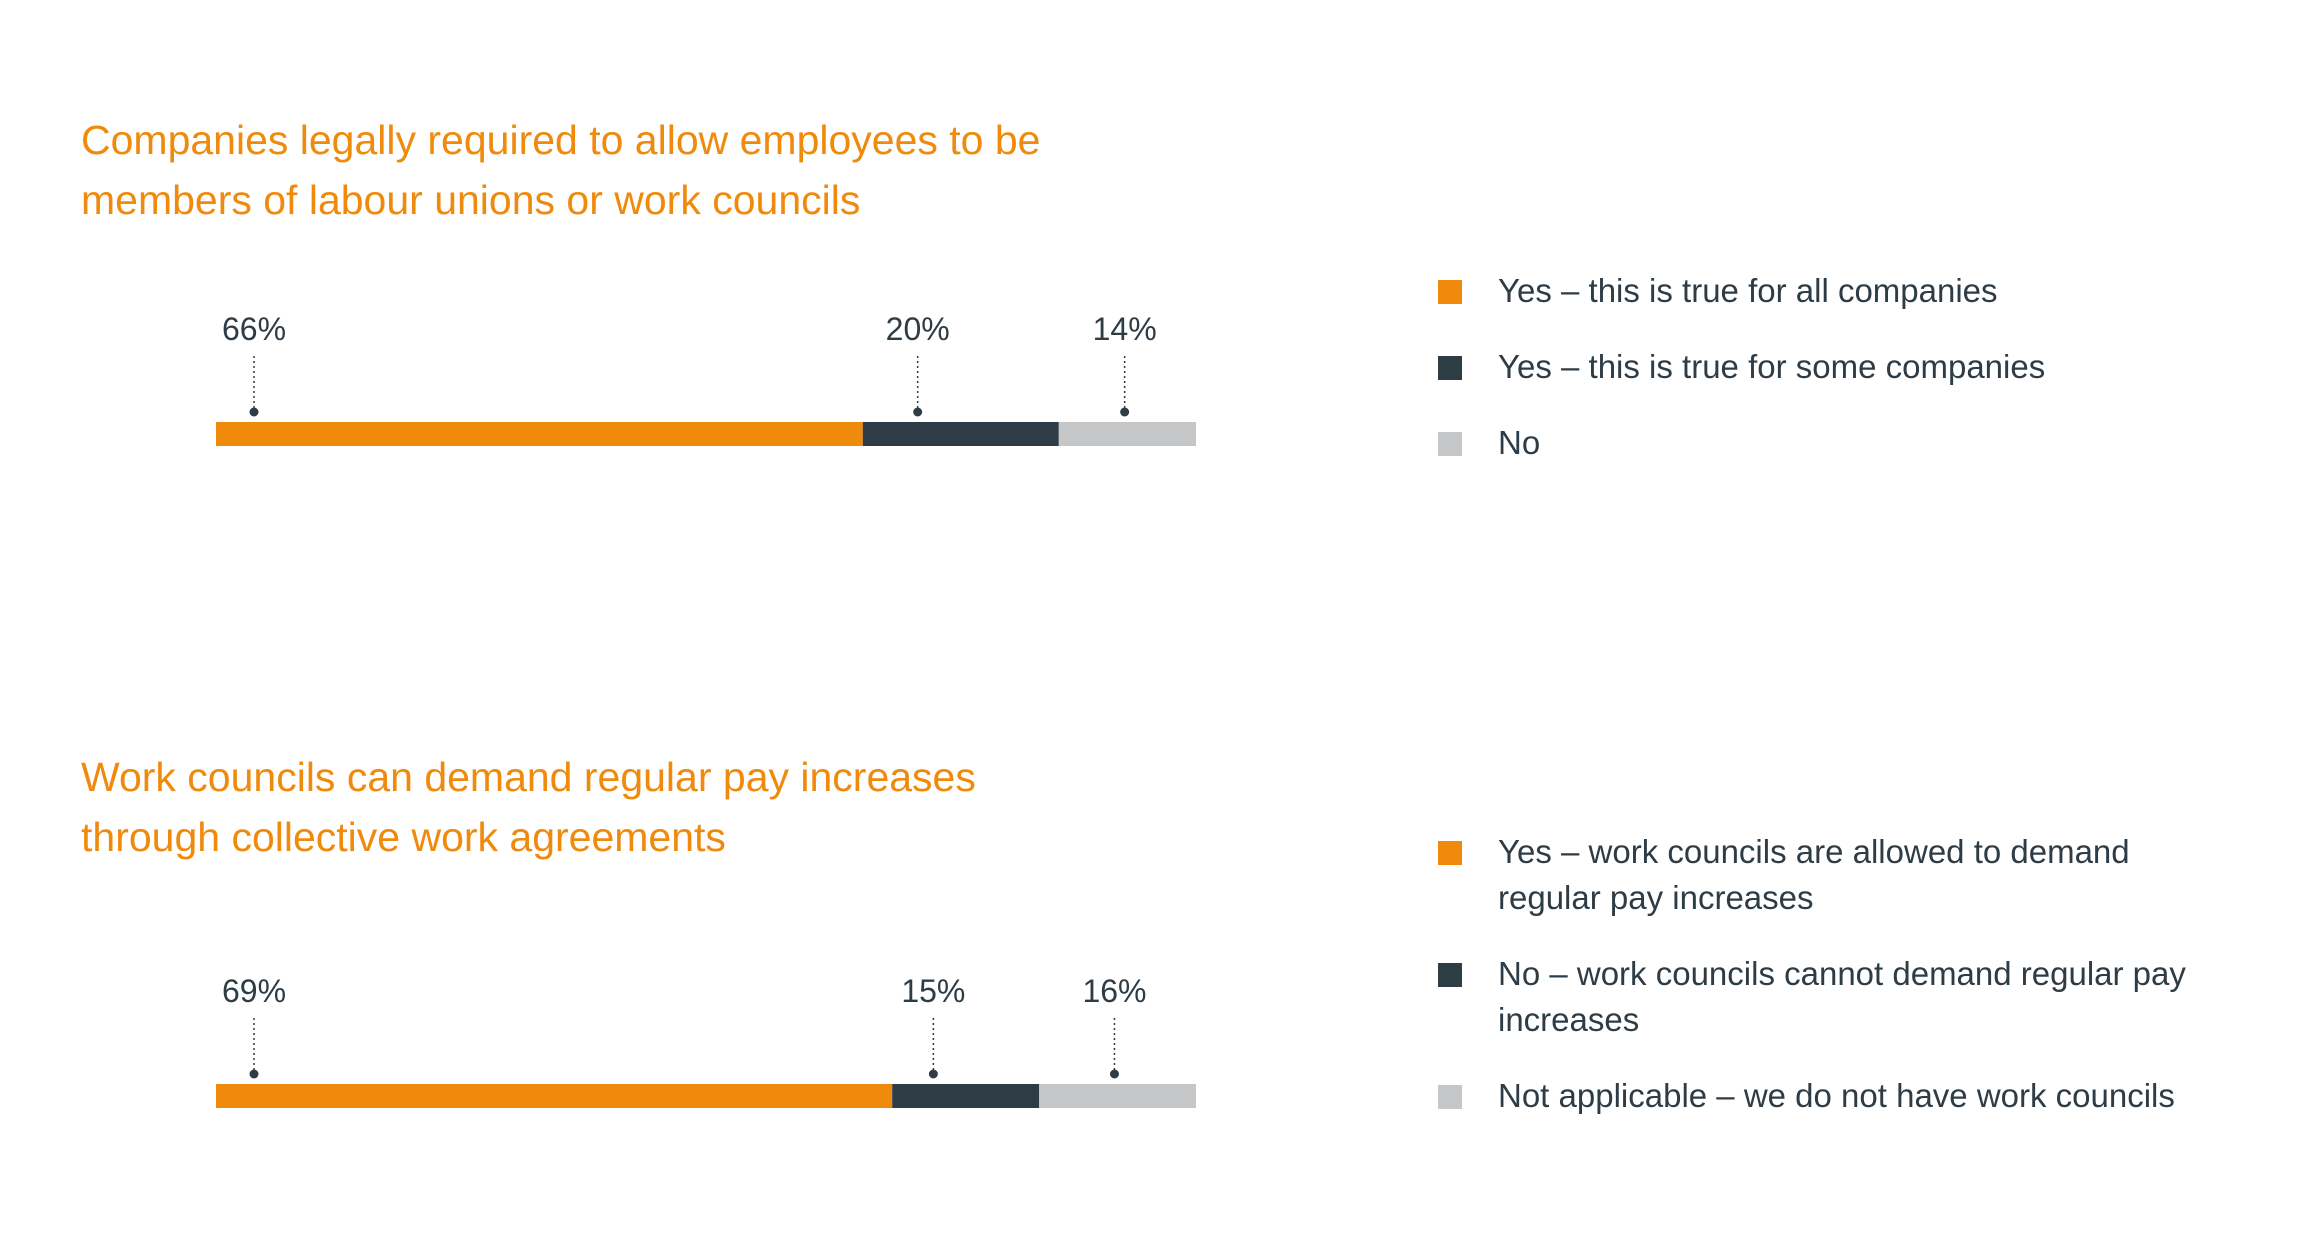  I want to click on data-label: 69%, so click(254, 991).